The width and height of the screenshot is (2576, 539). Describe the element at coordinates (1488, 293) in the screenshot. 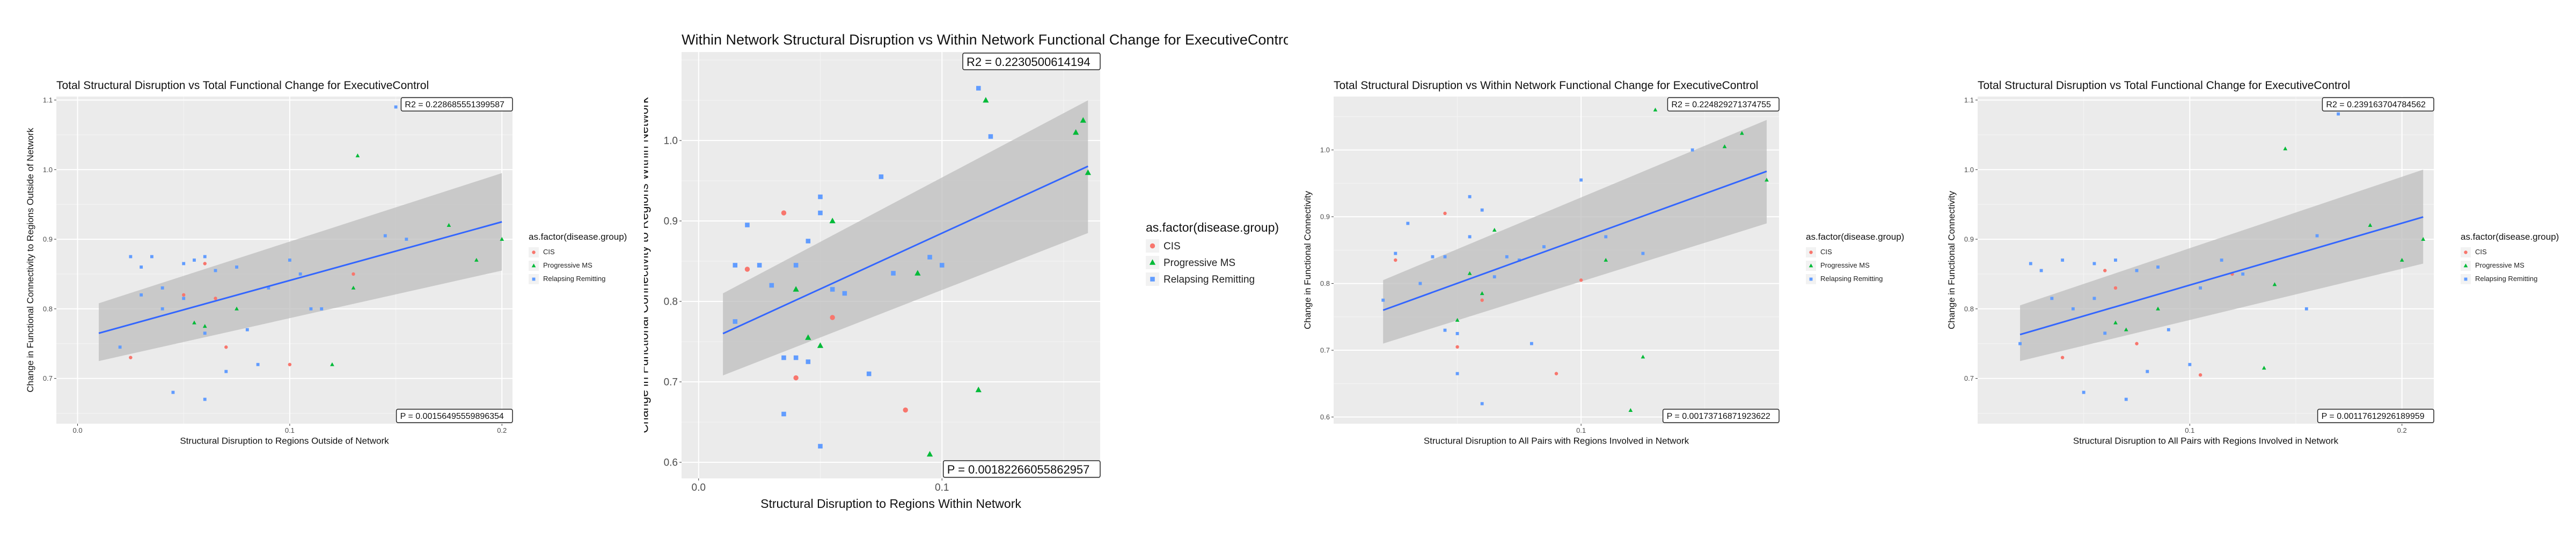

I see `series-cis` at that location.